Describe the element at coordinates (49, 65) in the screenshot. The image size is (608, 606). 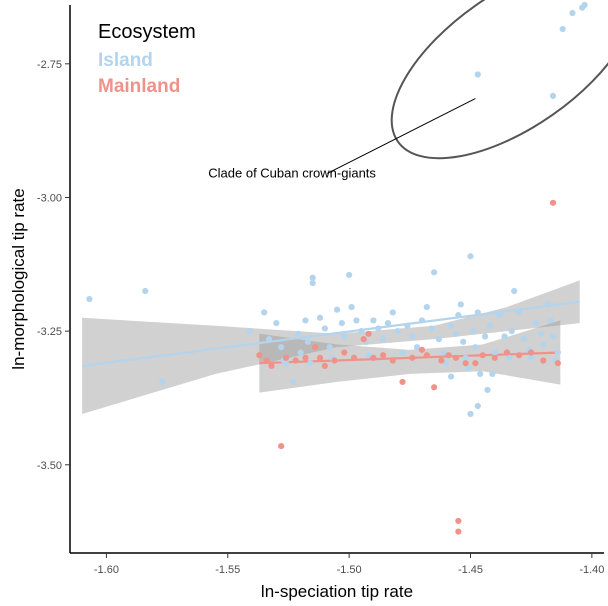
I see `y-tick-label: -2.75` at that location.